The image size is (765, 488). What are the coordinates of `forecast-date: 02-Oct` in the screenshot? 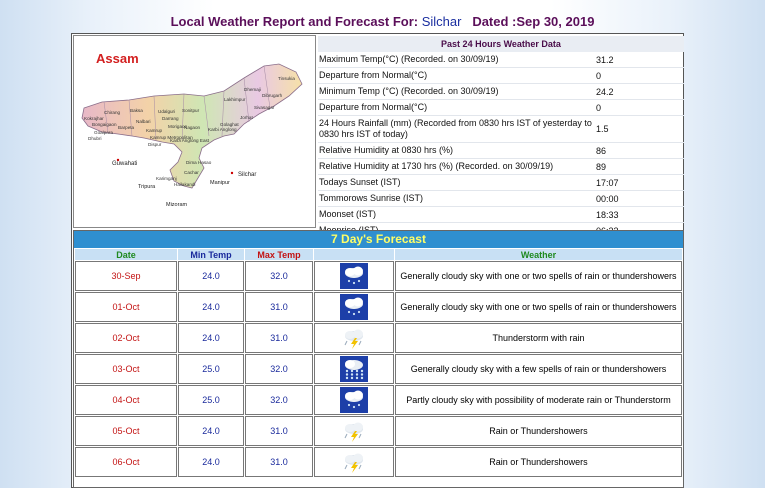 It's located at (126, 338).